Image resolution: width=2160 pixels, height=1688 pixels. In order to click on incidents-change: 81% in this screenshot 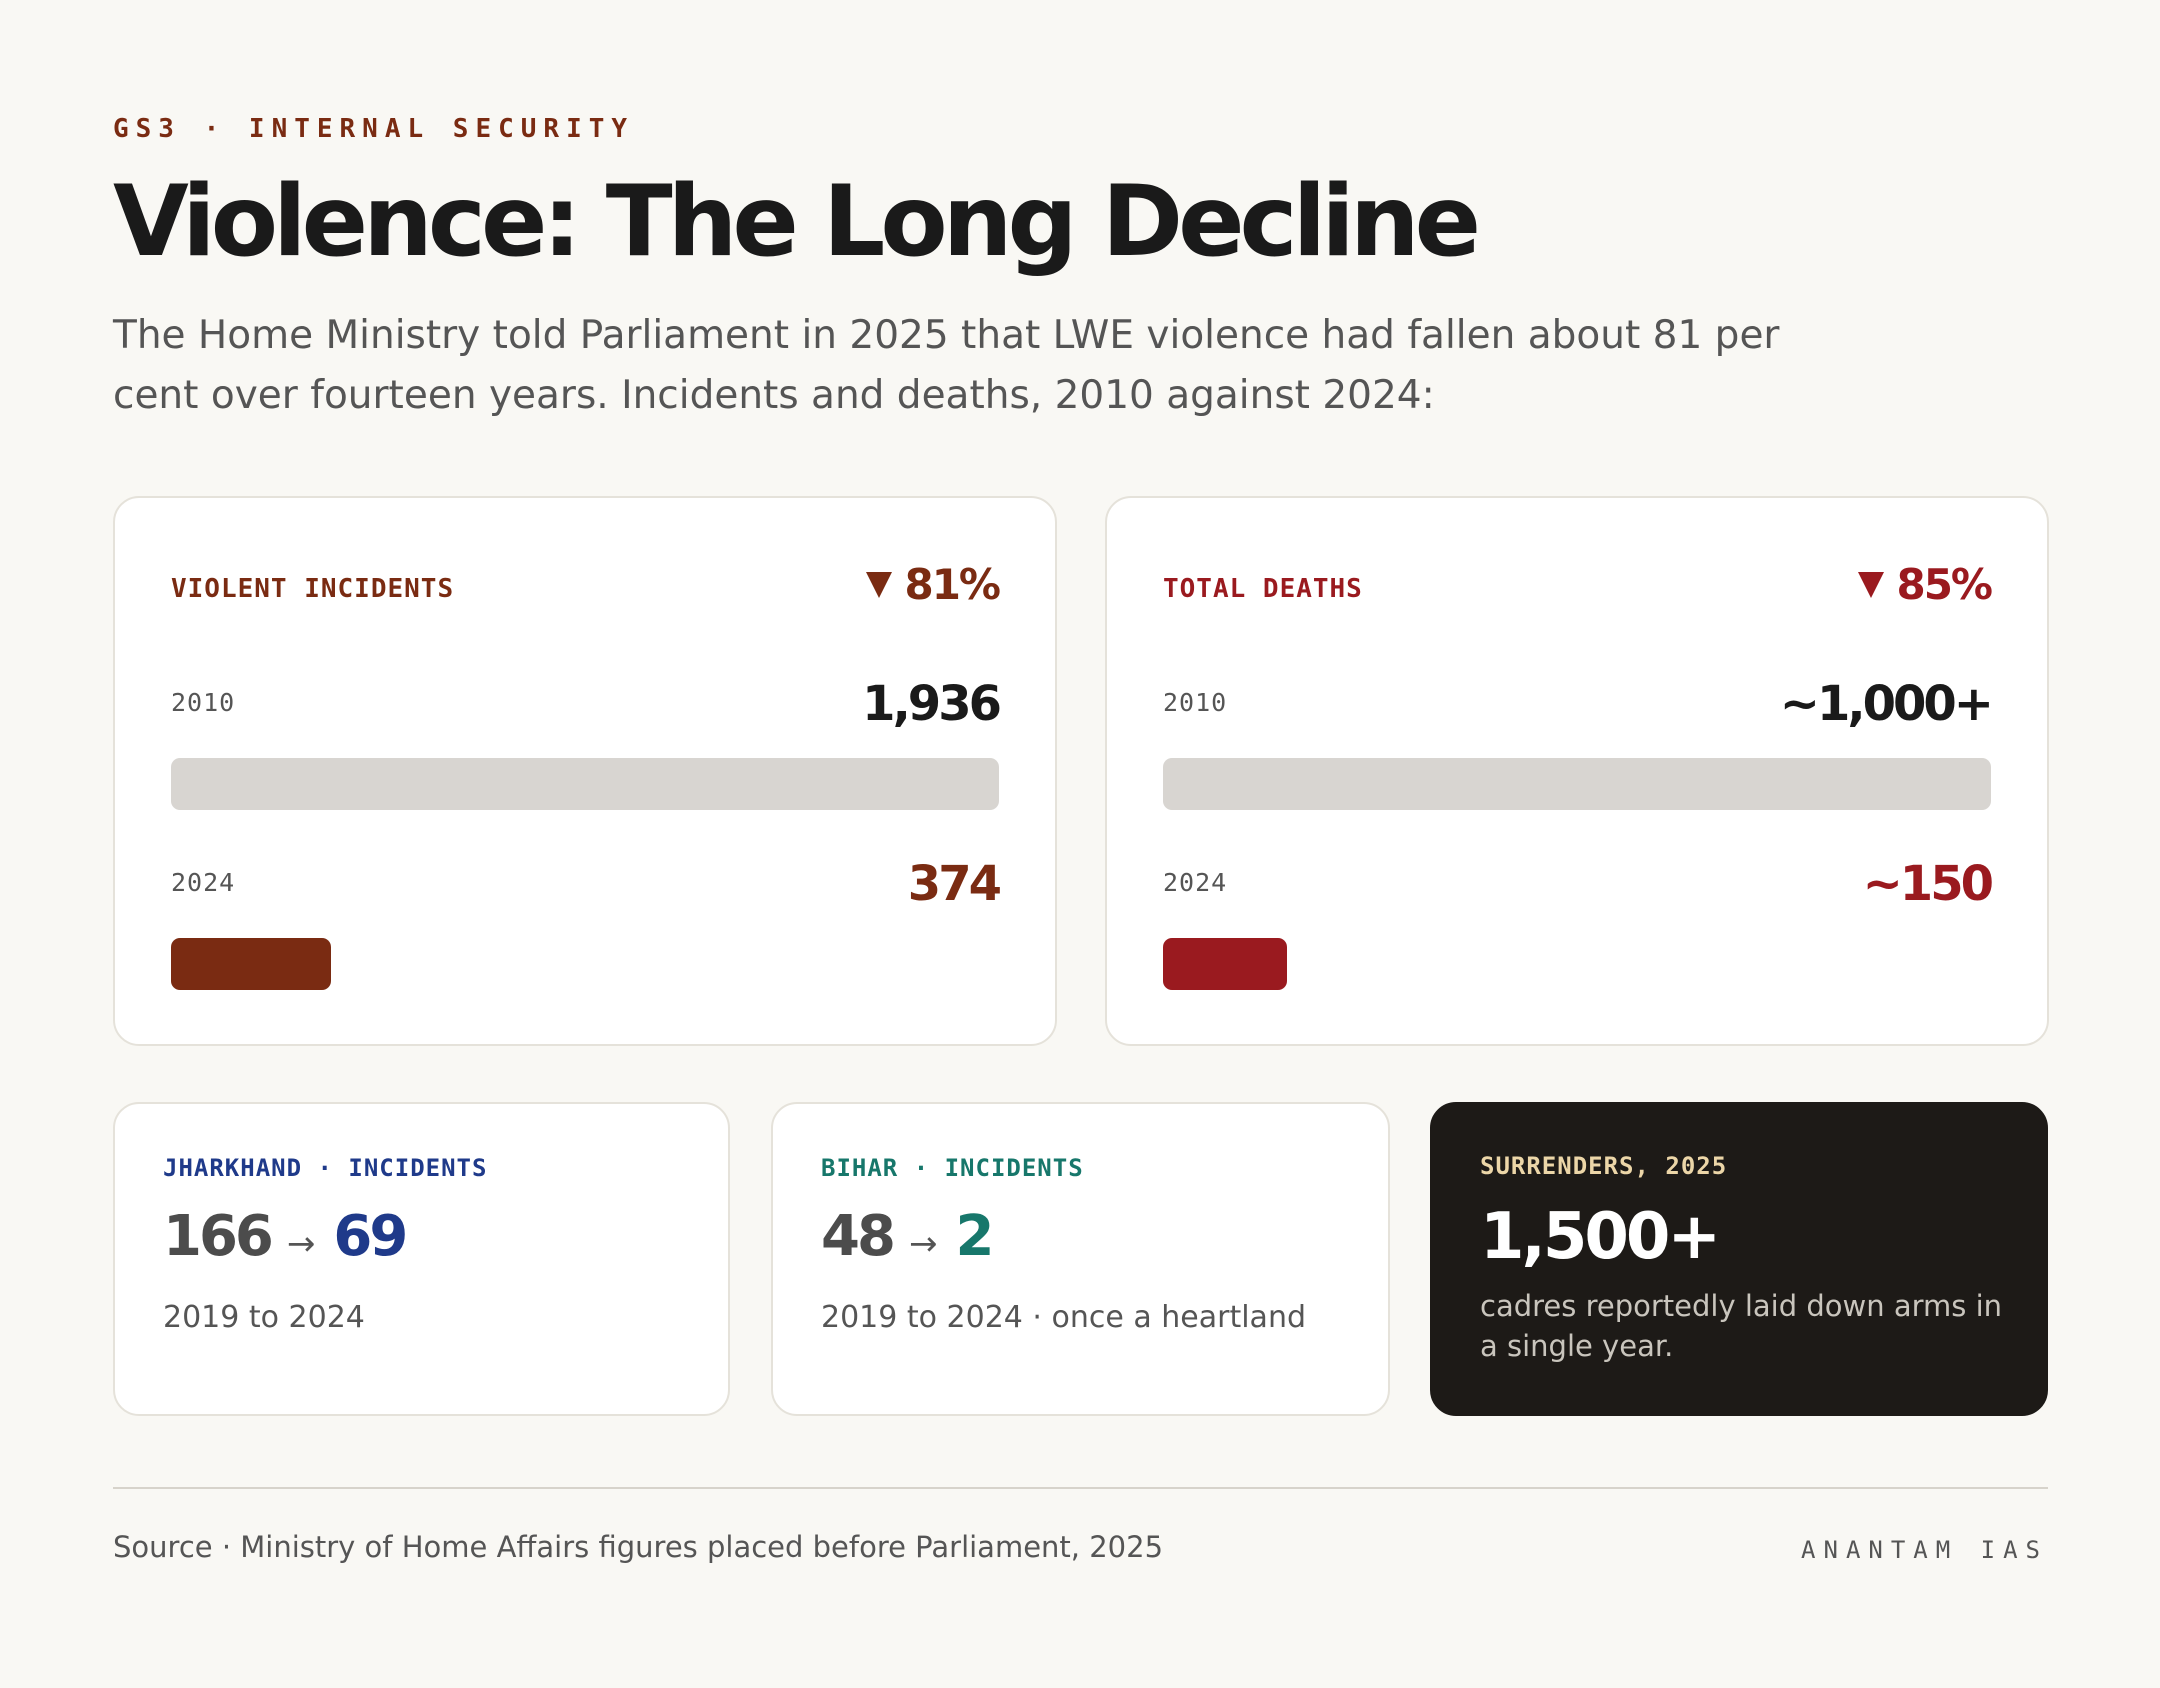, I will do `click(933, 584)`.